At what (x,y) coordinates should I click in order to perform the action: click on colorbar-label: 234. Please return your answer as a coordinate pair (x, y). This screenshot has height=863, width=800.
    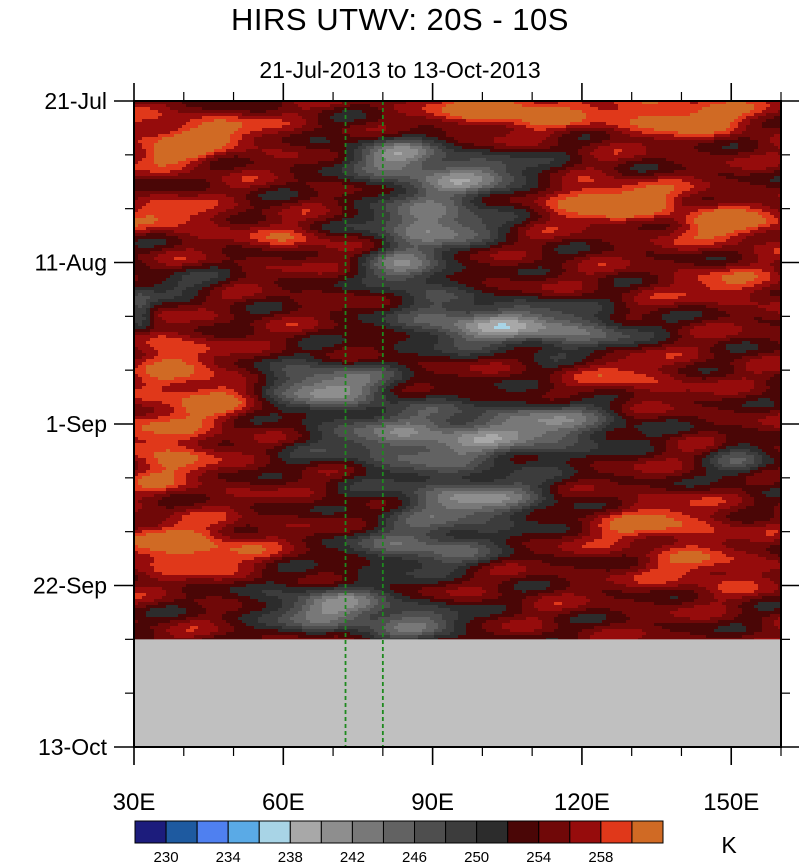
    Looking at the image, I should click on (228, 856).